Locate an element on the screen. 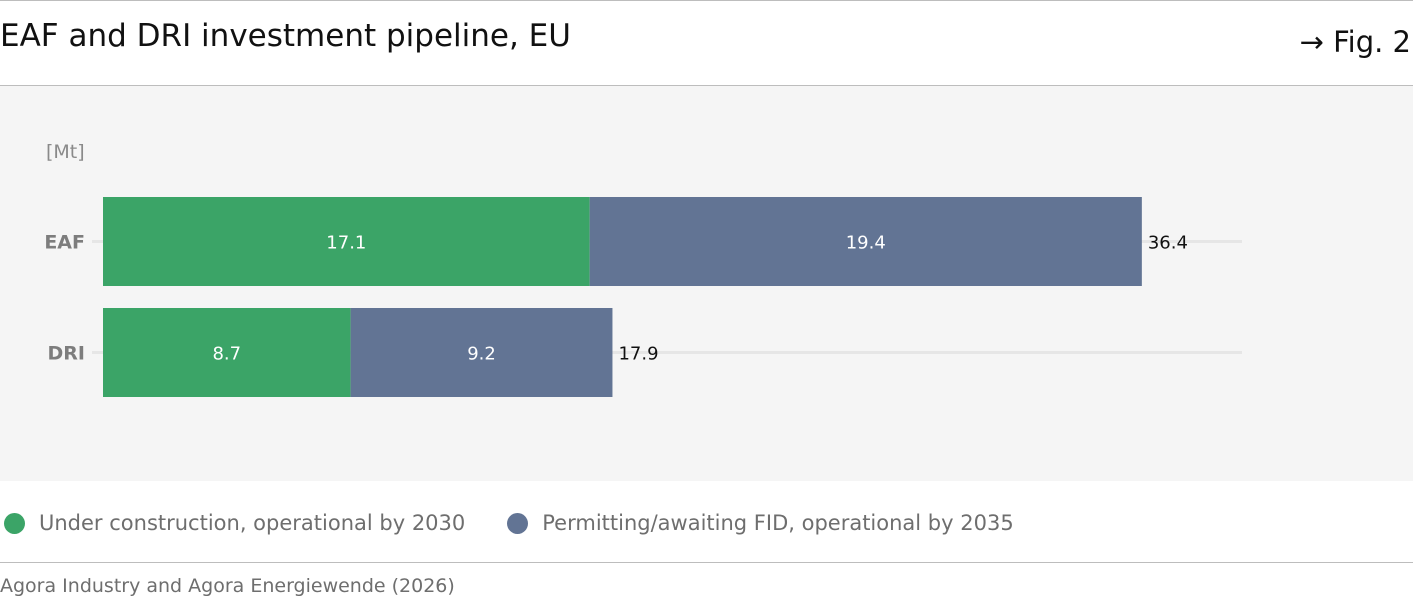 This screenshot has height=612, width=1413. legend-swatch-permitting is located at coordinates (518, 523).